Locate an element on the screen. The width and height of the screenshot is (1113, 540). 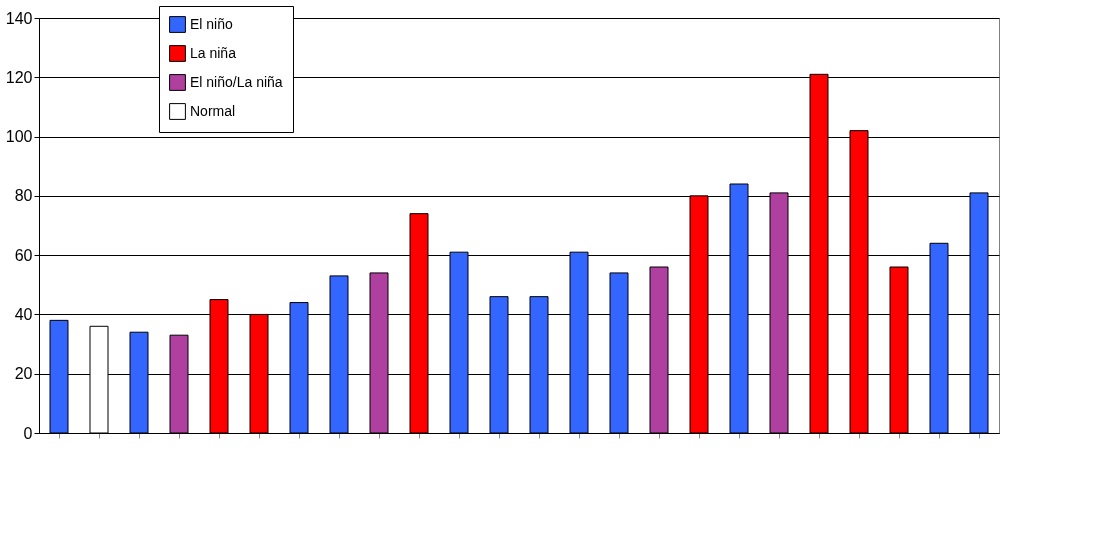
y-tick-label: 80 is located at coordinates (23, 196).